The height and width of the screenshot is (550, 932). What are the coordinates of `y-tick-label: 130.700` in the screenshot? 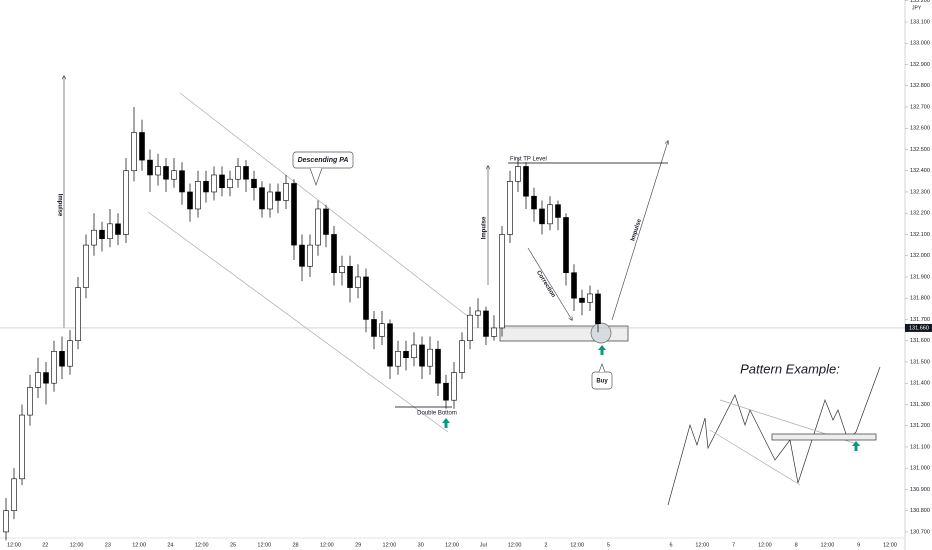 It's located at (920, 532).